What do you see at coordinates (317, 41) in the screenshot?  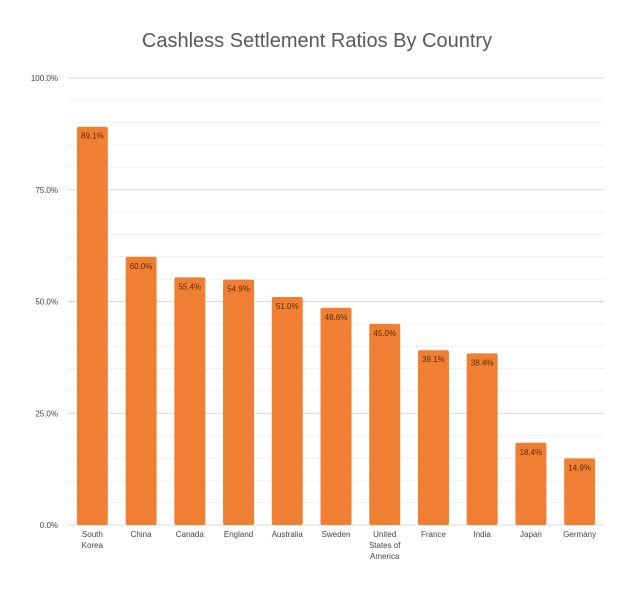 I see `chart-title: Cashless Settlement Ratios By Country` at bounding box center [317, 41].